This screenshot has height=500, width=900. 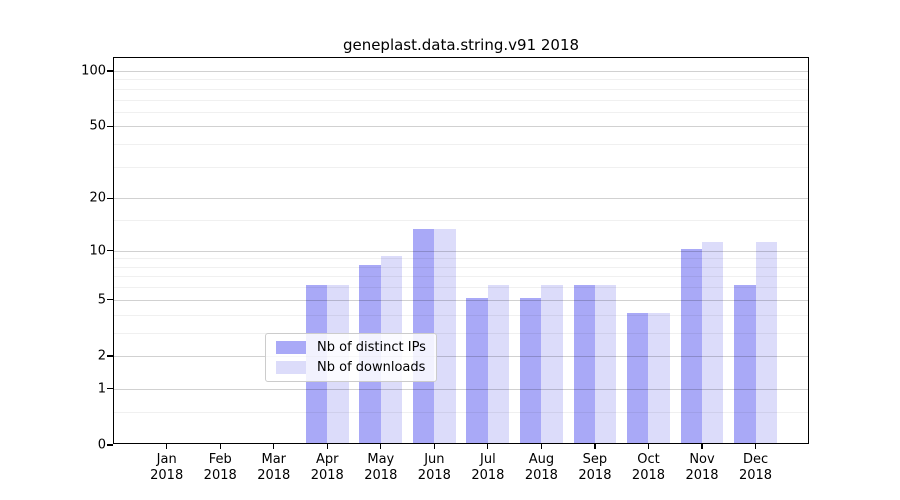 I want to click on x-tick-label-feb: Feb 2018, so click(x=220, y=467).